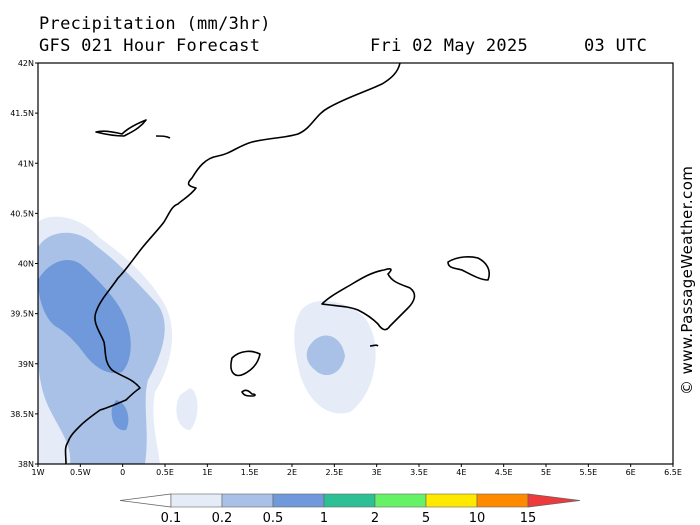 The height and width of the screenshot is (525, 700). What do you see at coordinates (26, 63) in the screenshot?
I see `lat-tick-label: 42N` at bounding box center [26, 63].